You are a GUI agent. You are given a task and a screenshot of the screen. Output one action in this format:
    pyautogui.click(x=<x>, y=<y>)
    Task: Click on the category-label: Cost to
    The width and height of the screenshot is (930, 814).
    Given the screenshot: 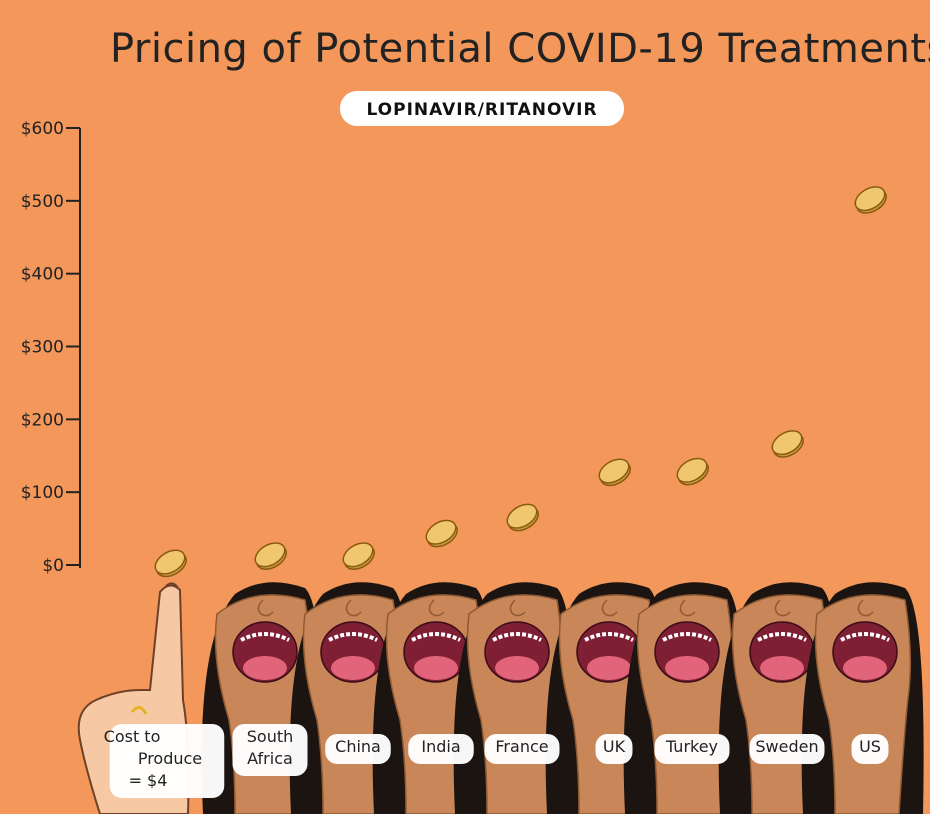 What is the action you would take?
    pyautogui.click(x=132, y=736)
    